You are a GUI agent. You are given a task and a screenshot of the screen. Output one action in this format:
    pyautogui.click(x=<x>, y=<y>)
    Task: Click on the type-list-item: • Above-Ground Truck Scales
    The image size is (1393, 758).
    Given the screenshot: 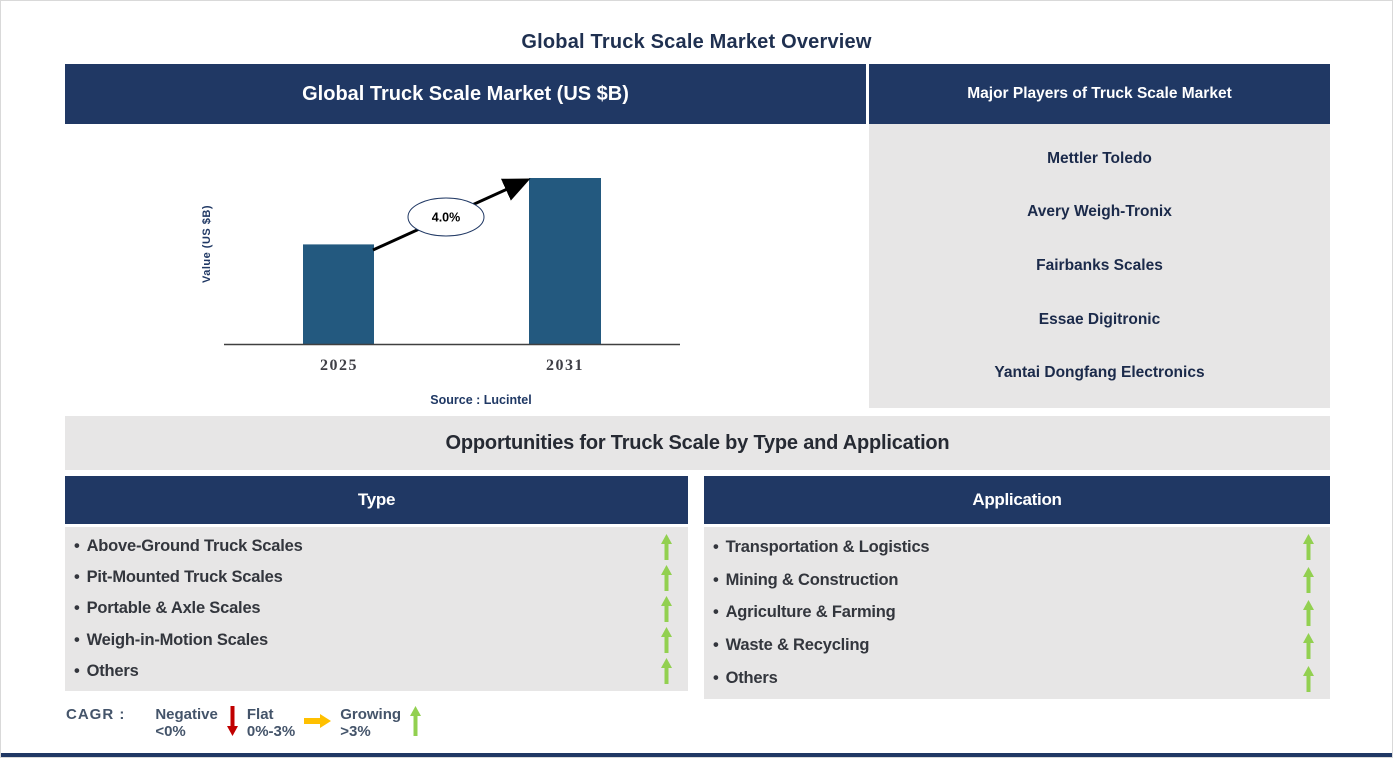 What is the action you would take?
    pyautogui.click(x=376, y=546)
    